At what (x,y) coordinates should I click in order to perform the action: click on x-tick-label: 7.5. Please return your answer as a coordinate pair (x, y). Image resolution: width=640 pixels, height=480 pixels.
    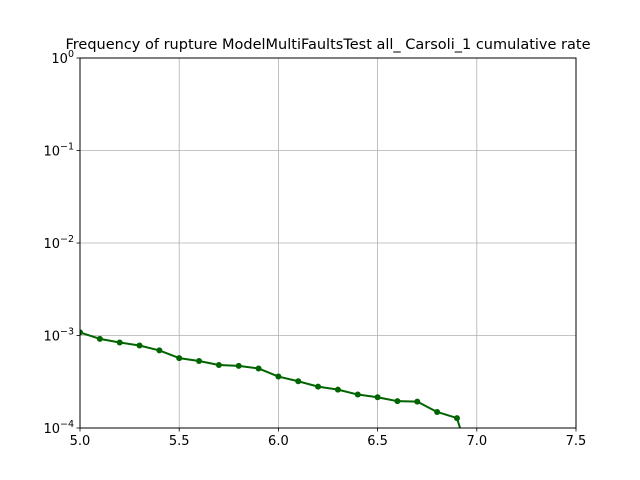
    Looking at the image, I should click on (576, 441).